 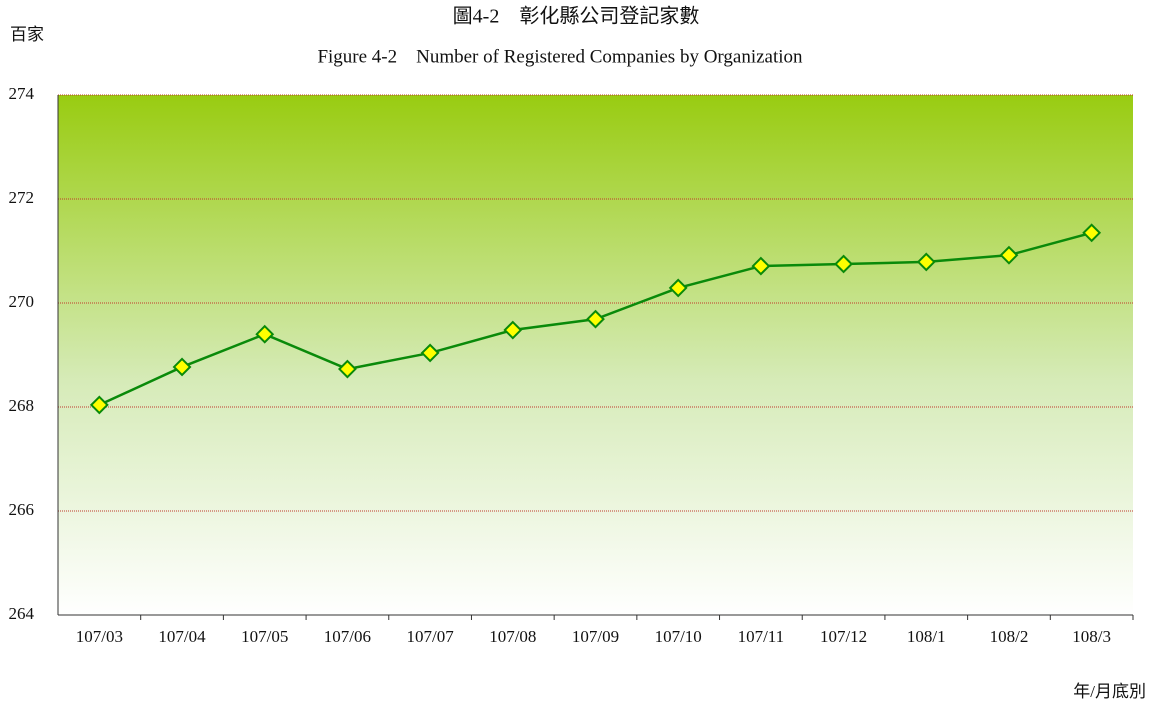 I want to click on y-tick-label: 268, so click(x=22, y=405).